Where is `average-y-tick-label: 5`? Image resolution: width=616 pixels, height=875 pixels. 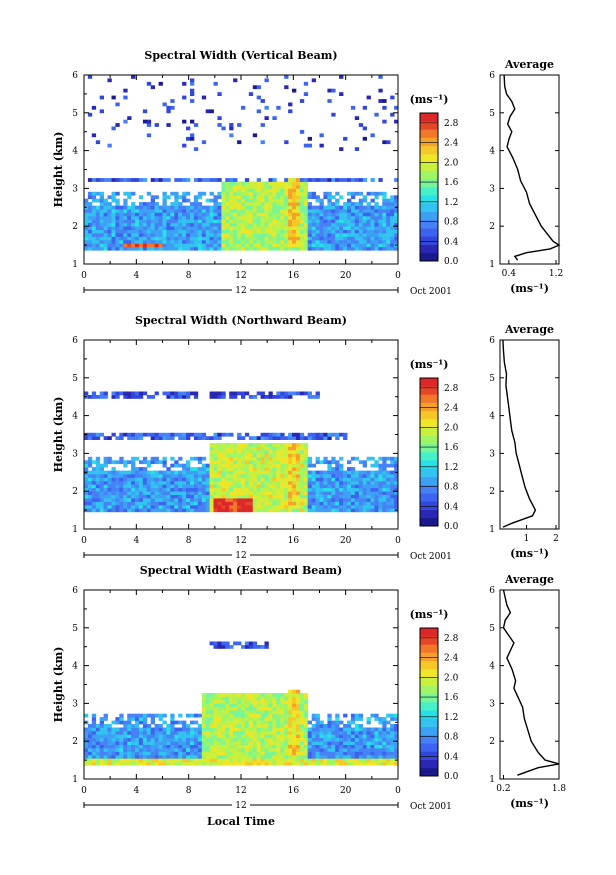
average-y-tick-label: 5 is located at coordinates (492, 379).